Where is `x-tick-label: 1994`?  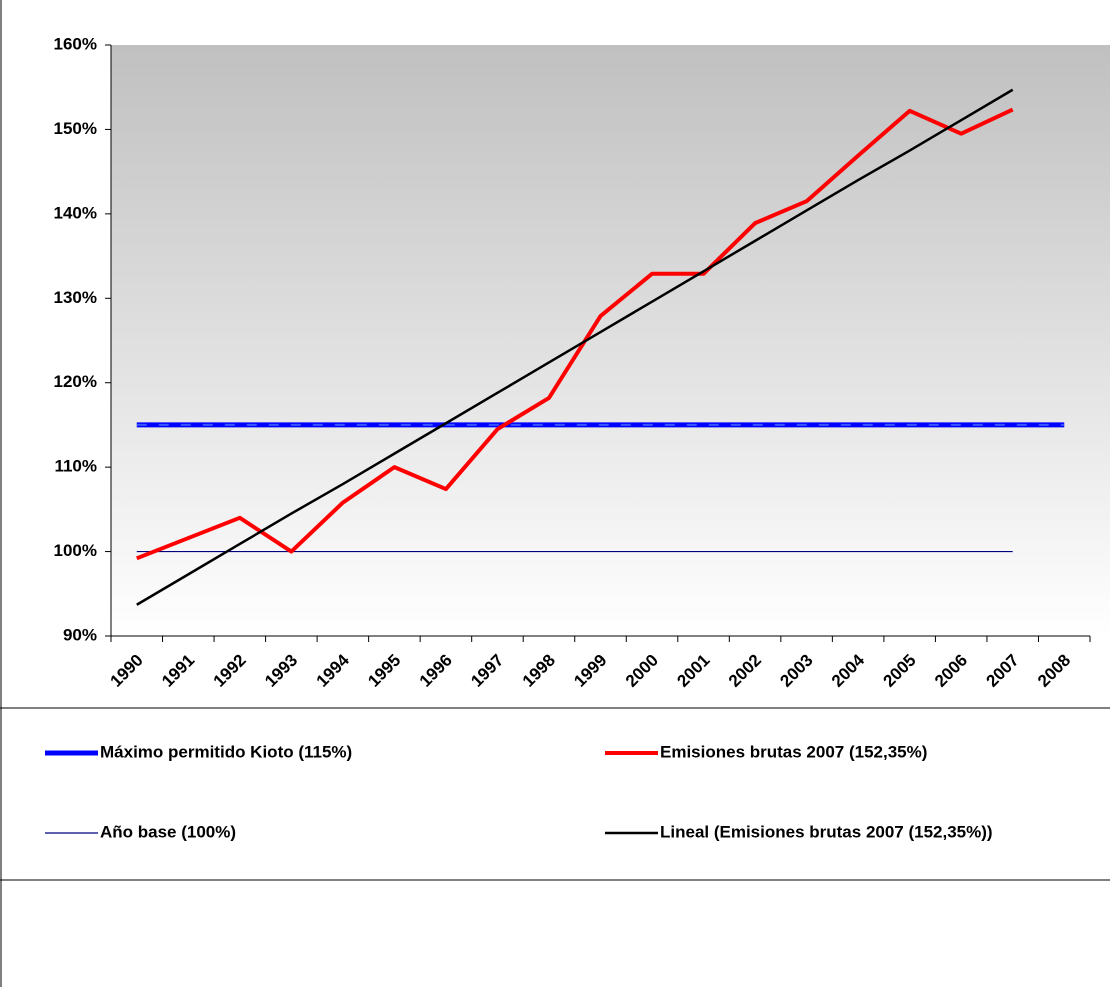 x-tick-label: 1994 is located at coordinates (333, 670).